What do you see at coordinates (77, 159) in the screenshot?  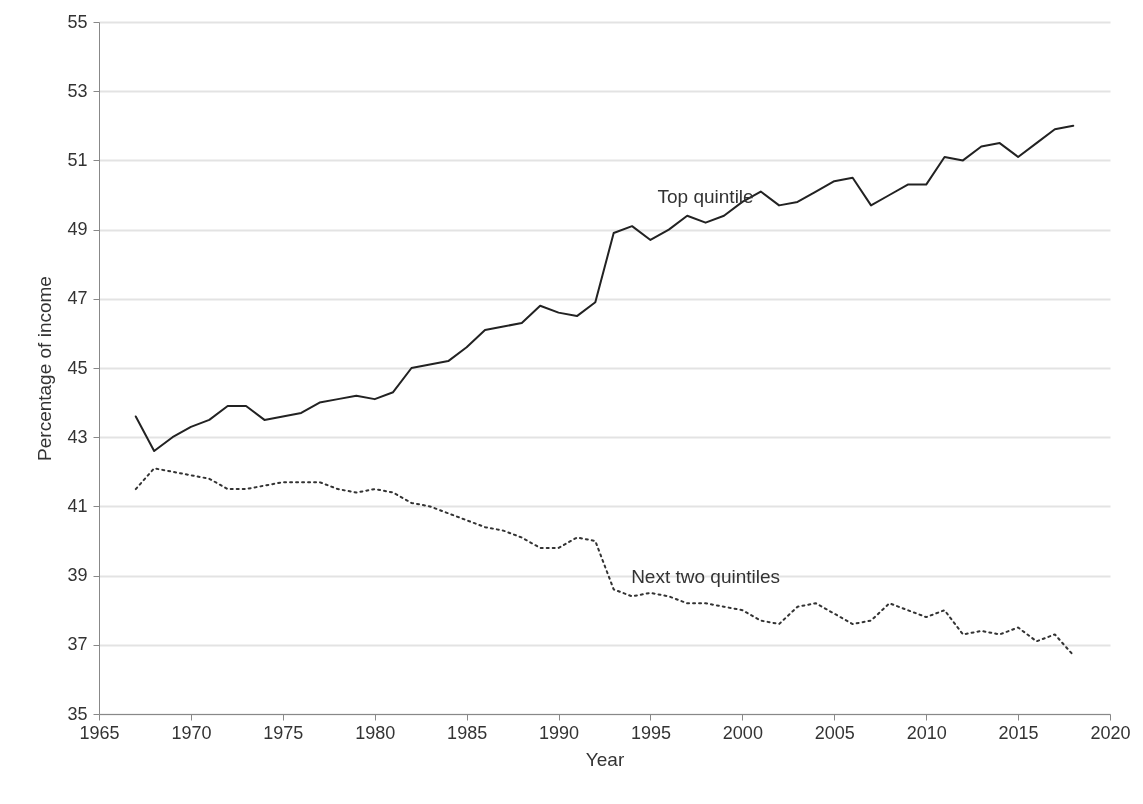 I see `y-tick-label: 51` at bounding box center [77, 159].